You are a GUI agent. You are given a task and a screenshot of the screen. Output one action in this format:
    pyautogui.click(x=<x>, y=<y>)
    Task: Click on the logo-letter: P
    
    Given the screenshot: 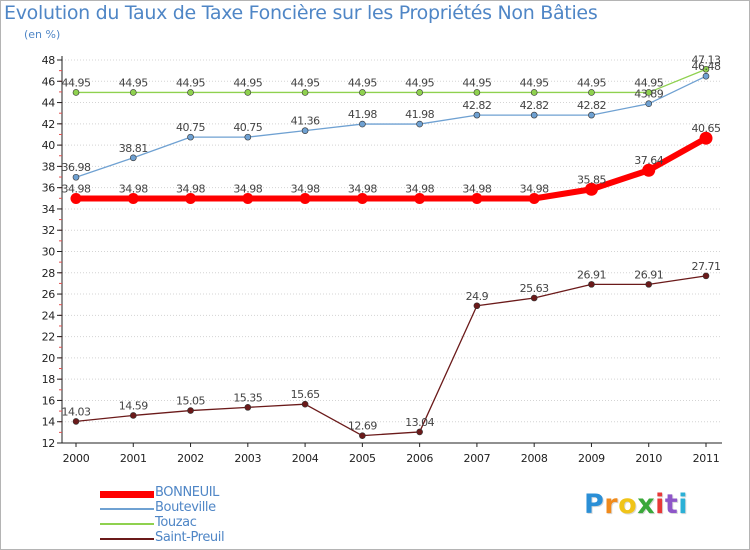 What is the action you would take?
    pyautogui.click(x=594, y=504)
    